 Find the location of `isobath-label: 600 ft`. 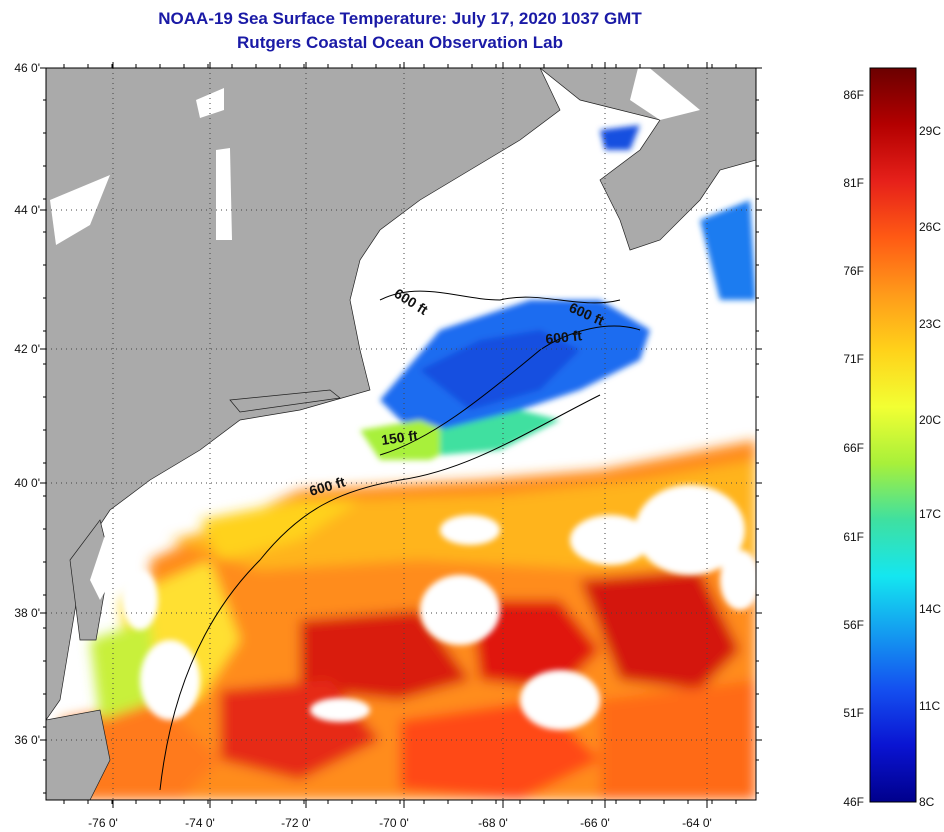

isobath-label: 600 ft is located at coordinates (564, 337).